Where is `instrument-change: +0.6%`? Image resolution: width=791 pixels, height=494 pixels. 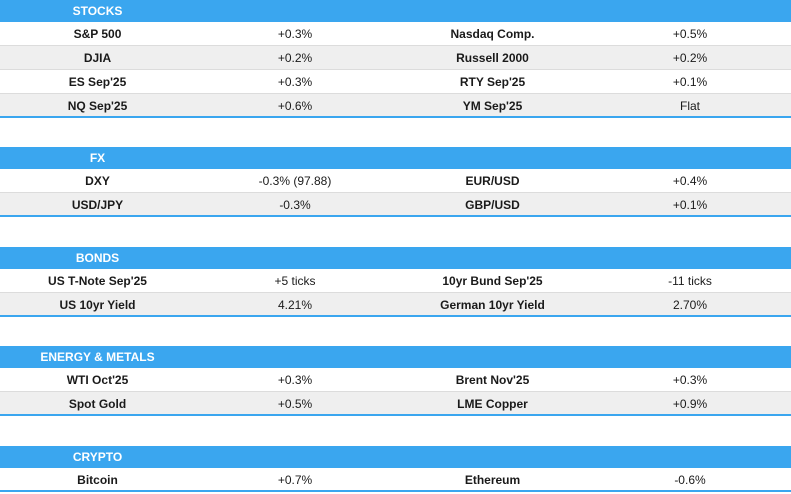
instrument-change: +0.6% is located at coordinates (295, 106).